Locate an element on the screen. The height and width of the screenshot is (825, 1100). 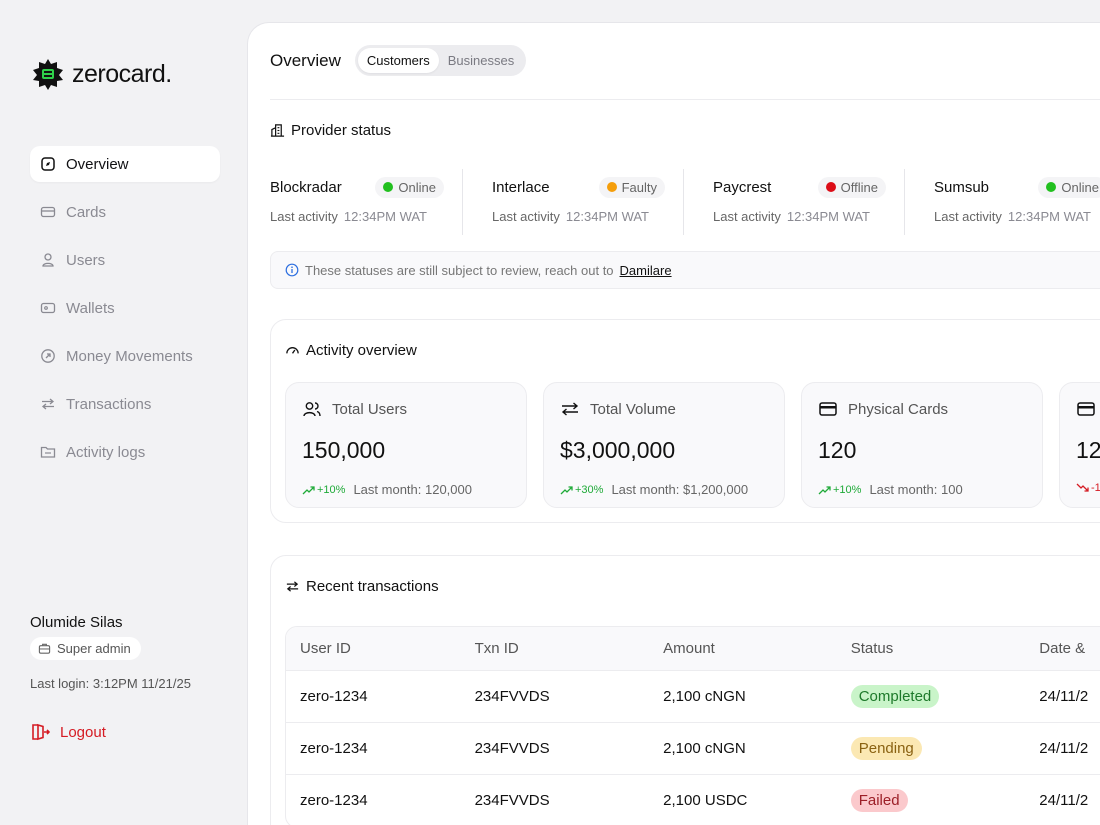
column-header: Status is located at coordinates (872, 648).